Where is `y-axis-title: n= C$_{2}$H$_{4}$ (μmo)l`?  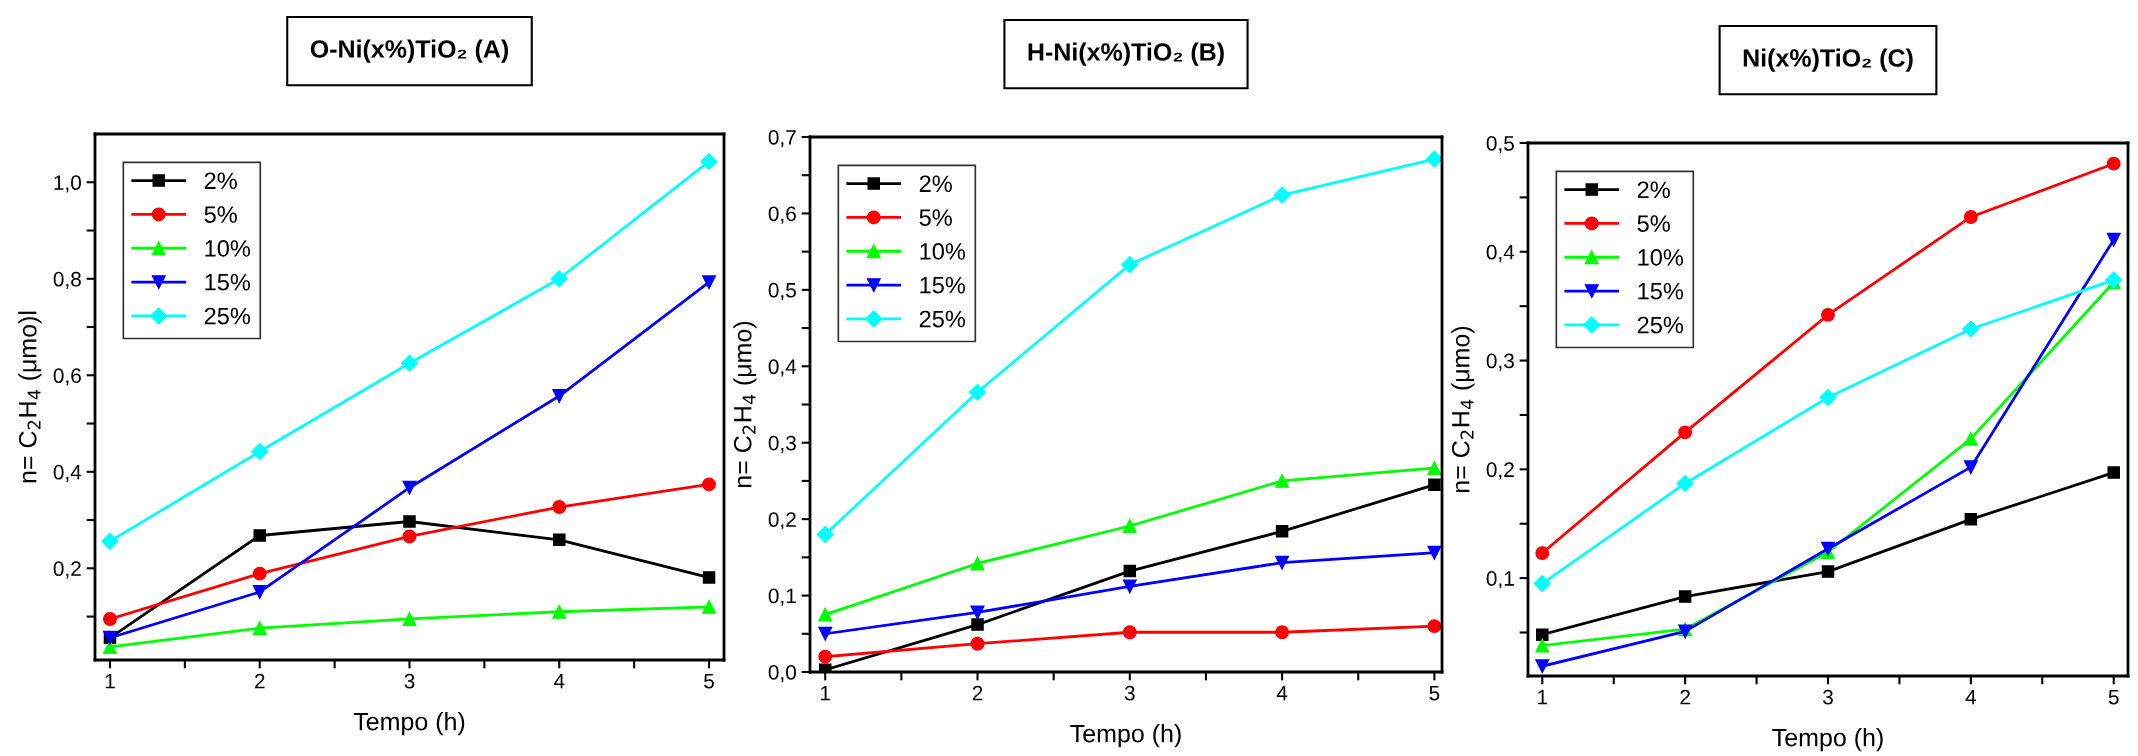 y-axis-title: n= C$_{2}$H$_{4}$ (μmo)l is located at coordinates (30, 397).